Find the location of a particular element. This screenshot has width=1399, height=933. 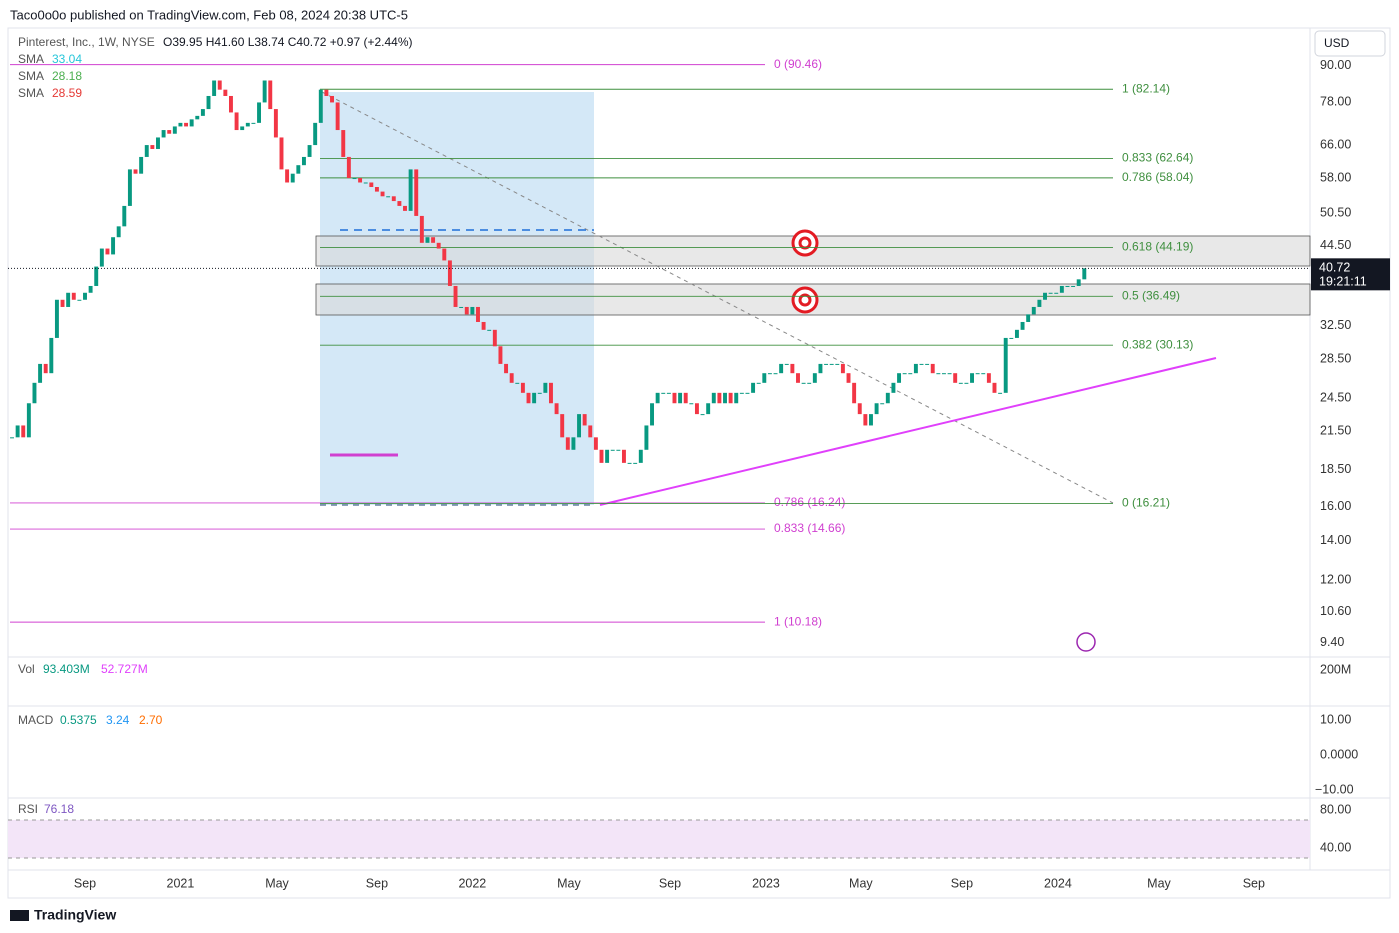

rsi-value: 76.18 is located at coordinates (59, 809).